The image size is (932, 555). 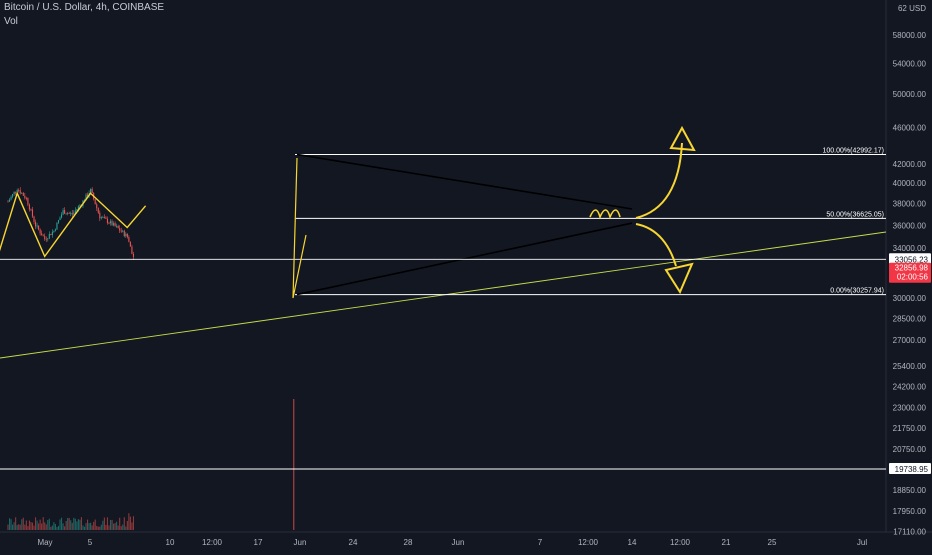 What do you see at coordinates (857, 291) in the screenshot?
I see `fib-level-label: 0.00%(30257.94)` at bounding box center [857, 291].